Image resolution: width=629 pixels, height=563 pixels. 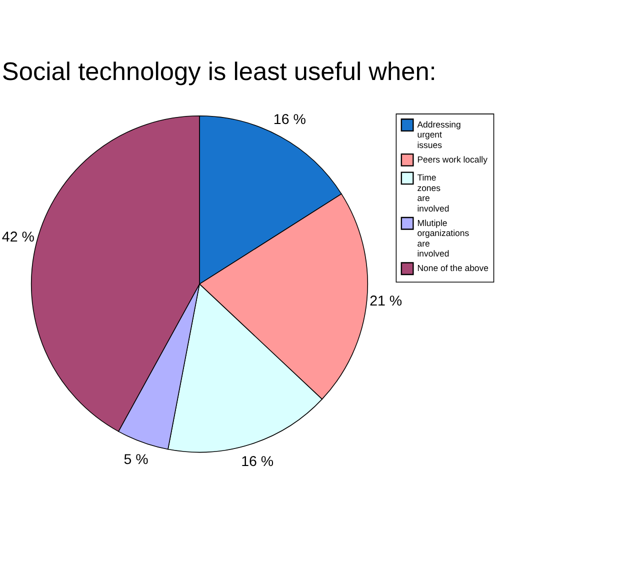 I want to click on data-label: 42 %, so click(x=18, y=237).